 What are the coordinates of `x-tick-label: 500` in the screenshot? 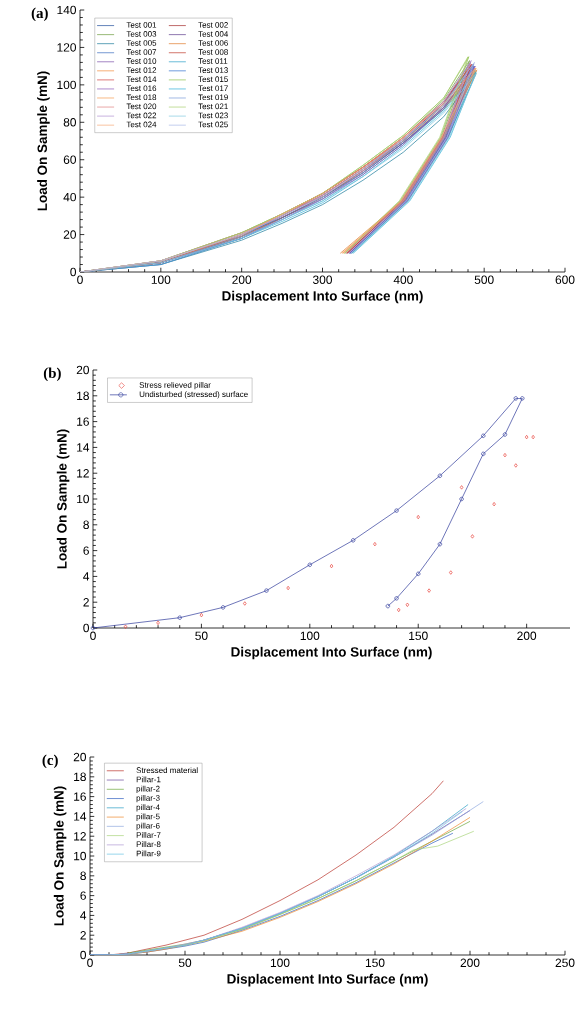 It's located at (484, 279).